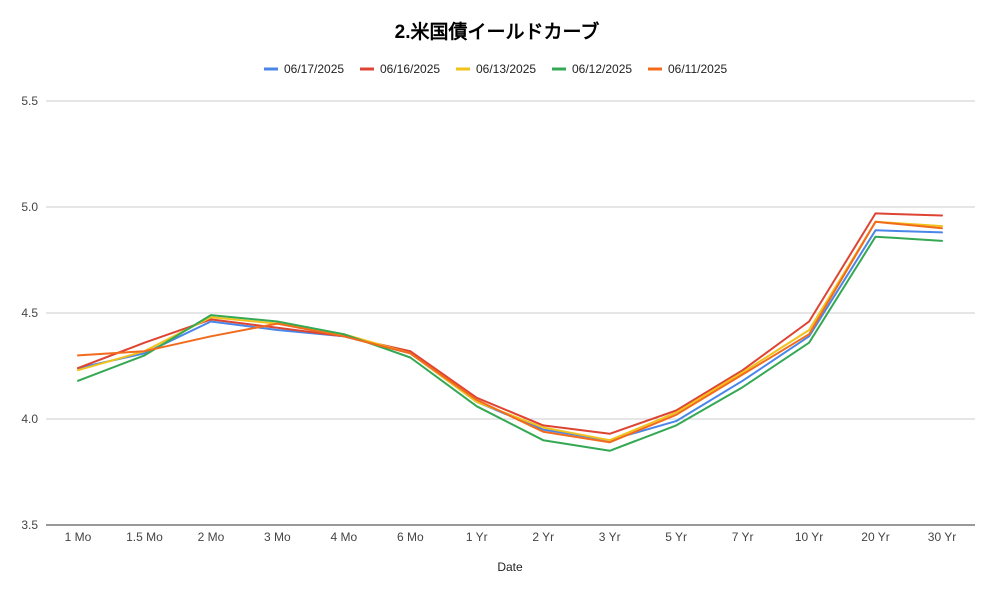 This screenshot has width=1001, height=596. What do you see at coordinates (809, 537) in the screenshot?
I see `x-tick-label: 10 Yr` at bounding box center [809, 537].